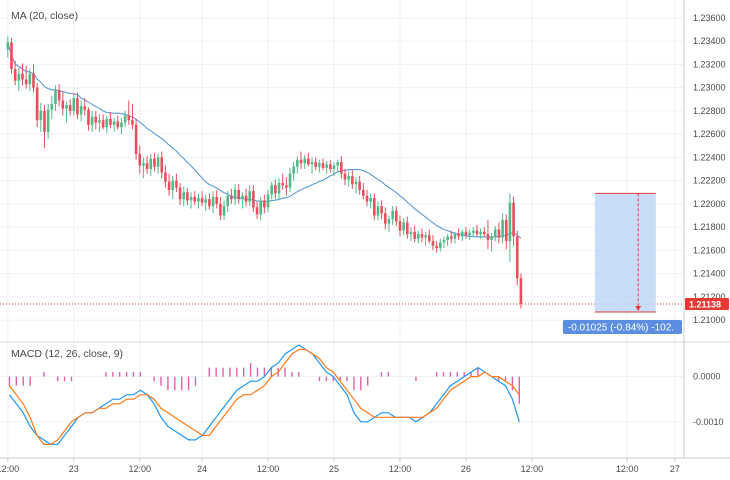  I want to click on measure-region, so click(625, 252).